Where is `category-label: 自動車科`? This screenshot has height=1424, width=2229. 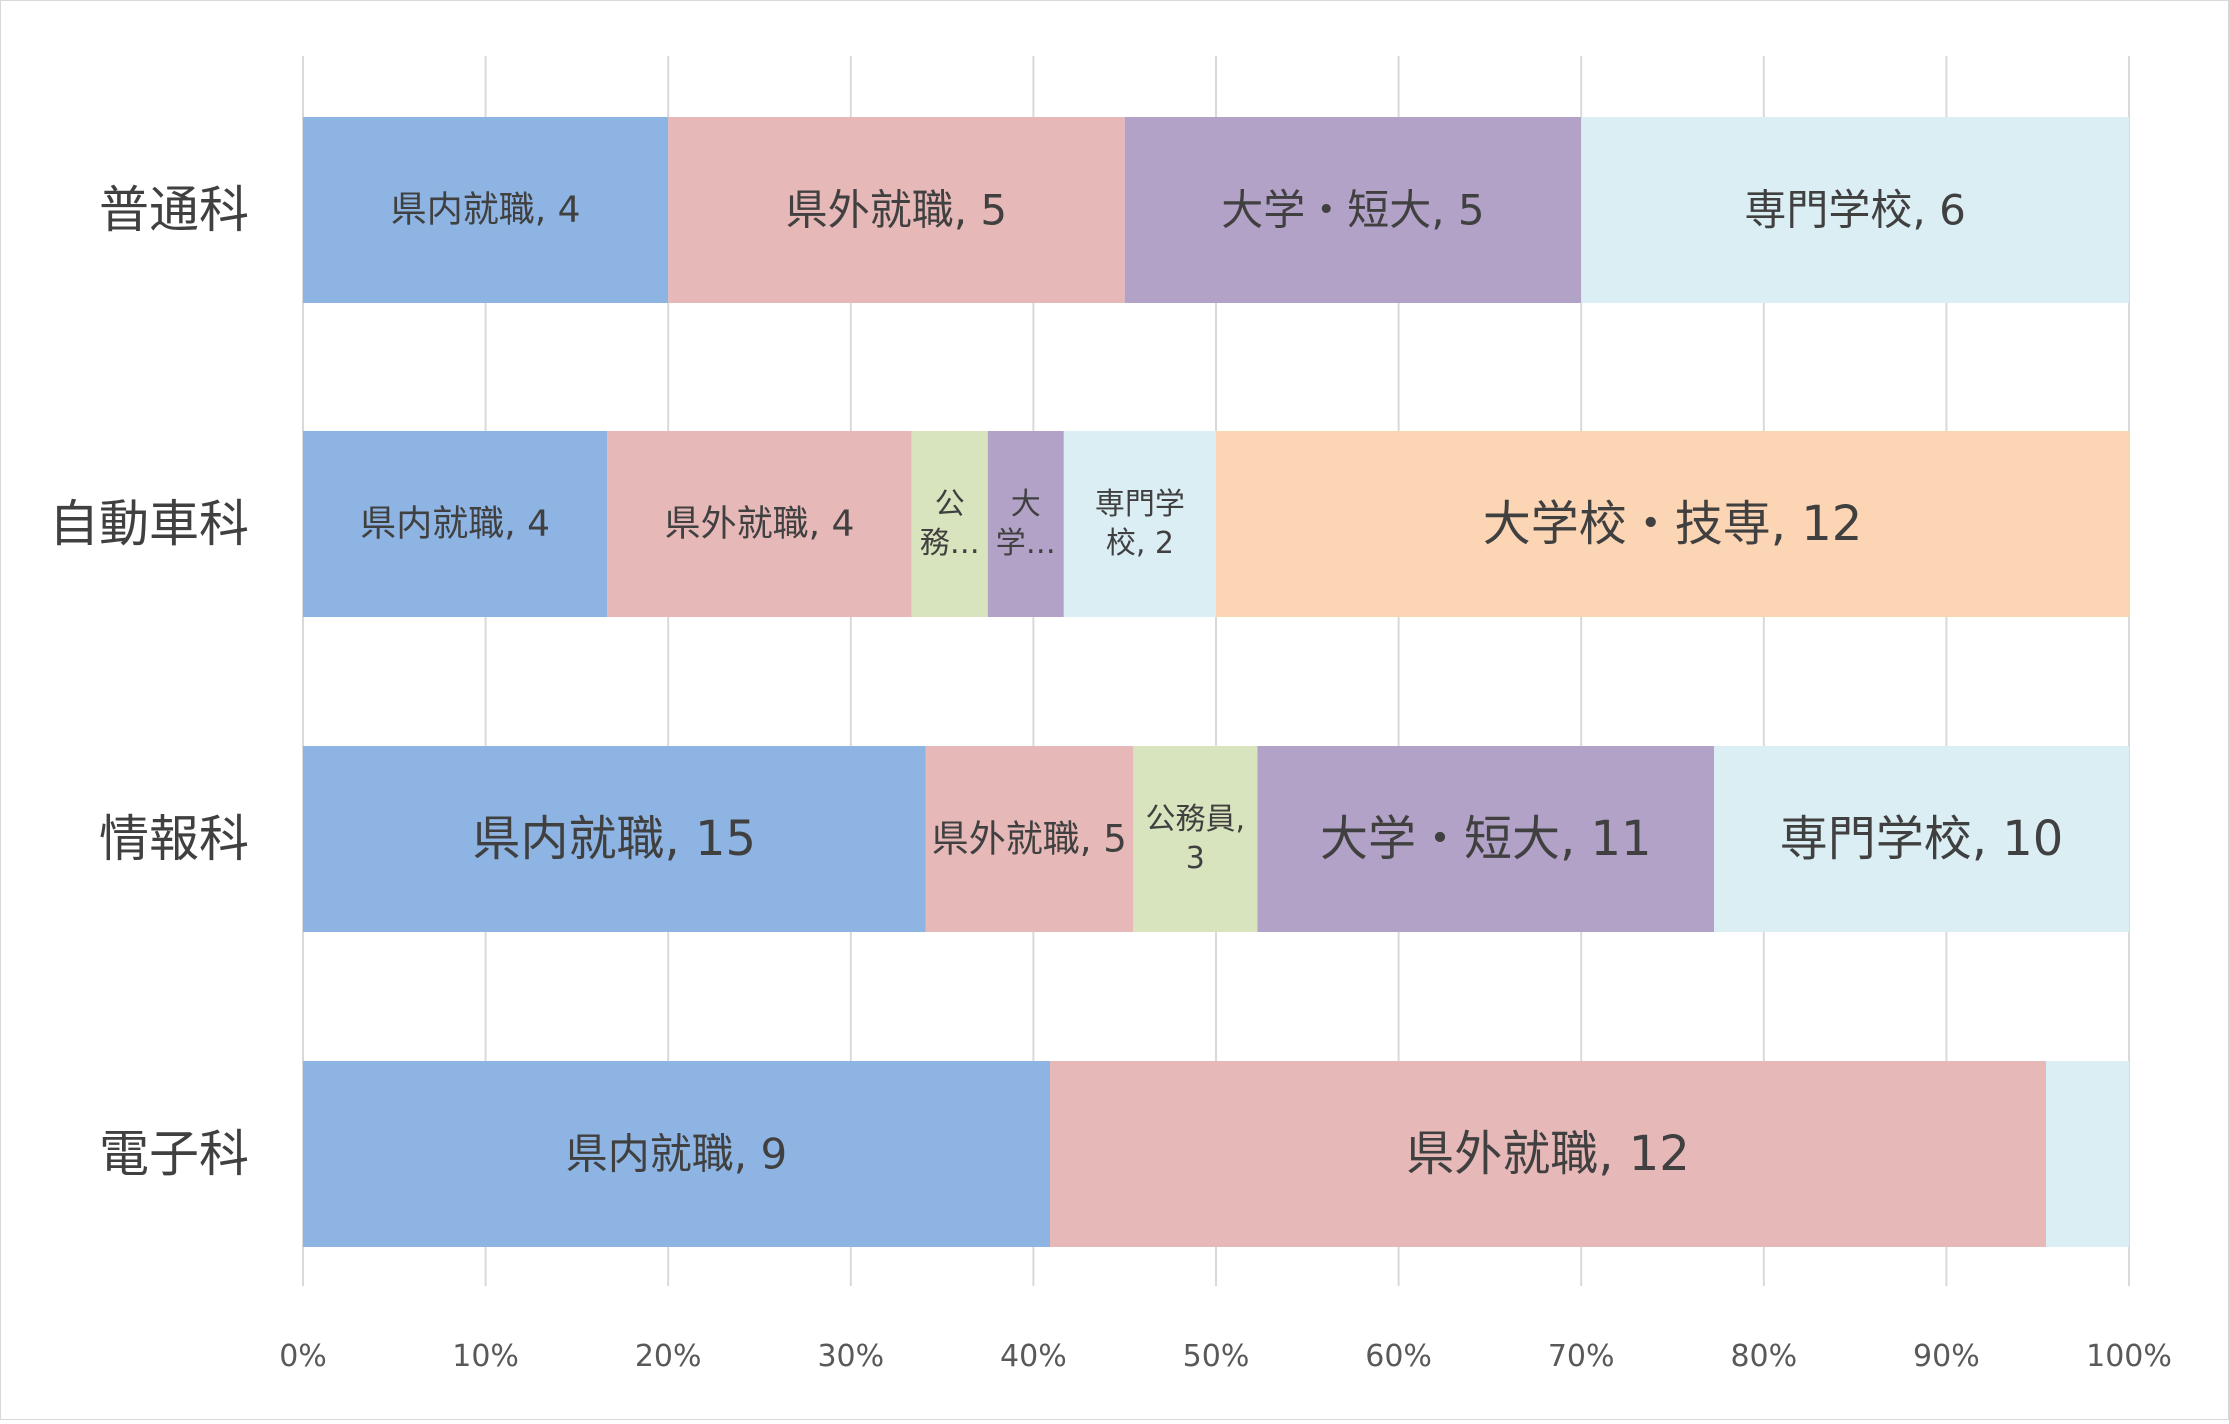 category-label: 自動車科 is located at coordinates (149, 524).